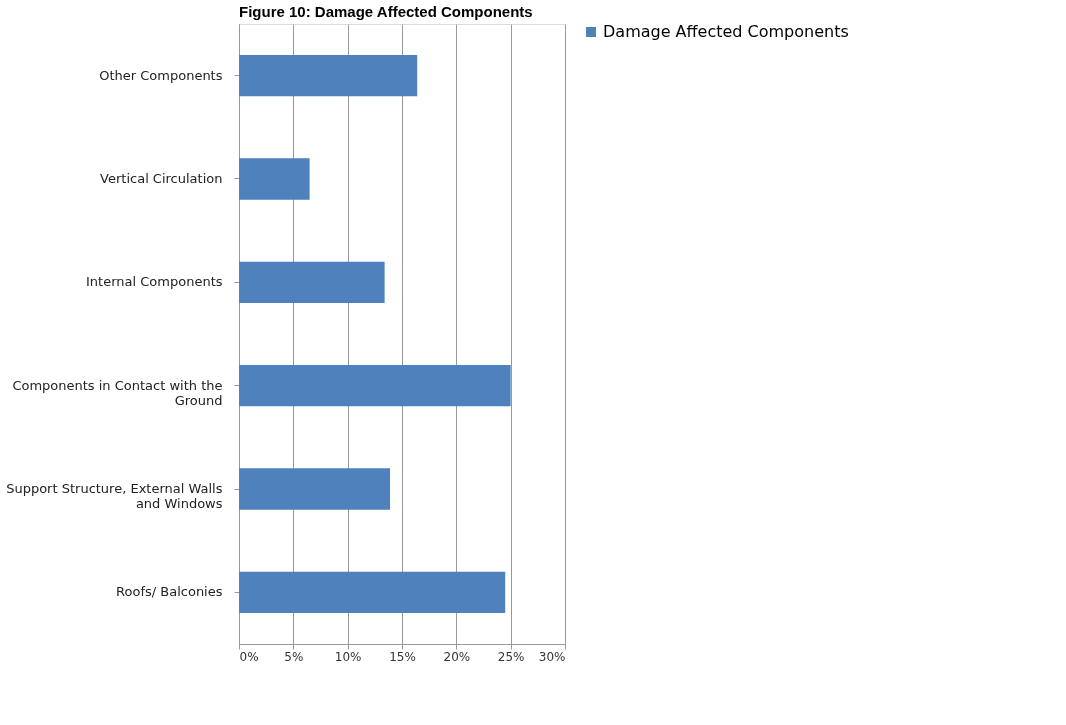  What do you see at coordinates (726, 31) in the screenshot?
I see `legend-label: Damage Affected Components` at bounding box center [726, 31].